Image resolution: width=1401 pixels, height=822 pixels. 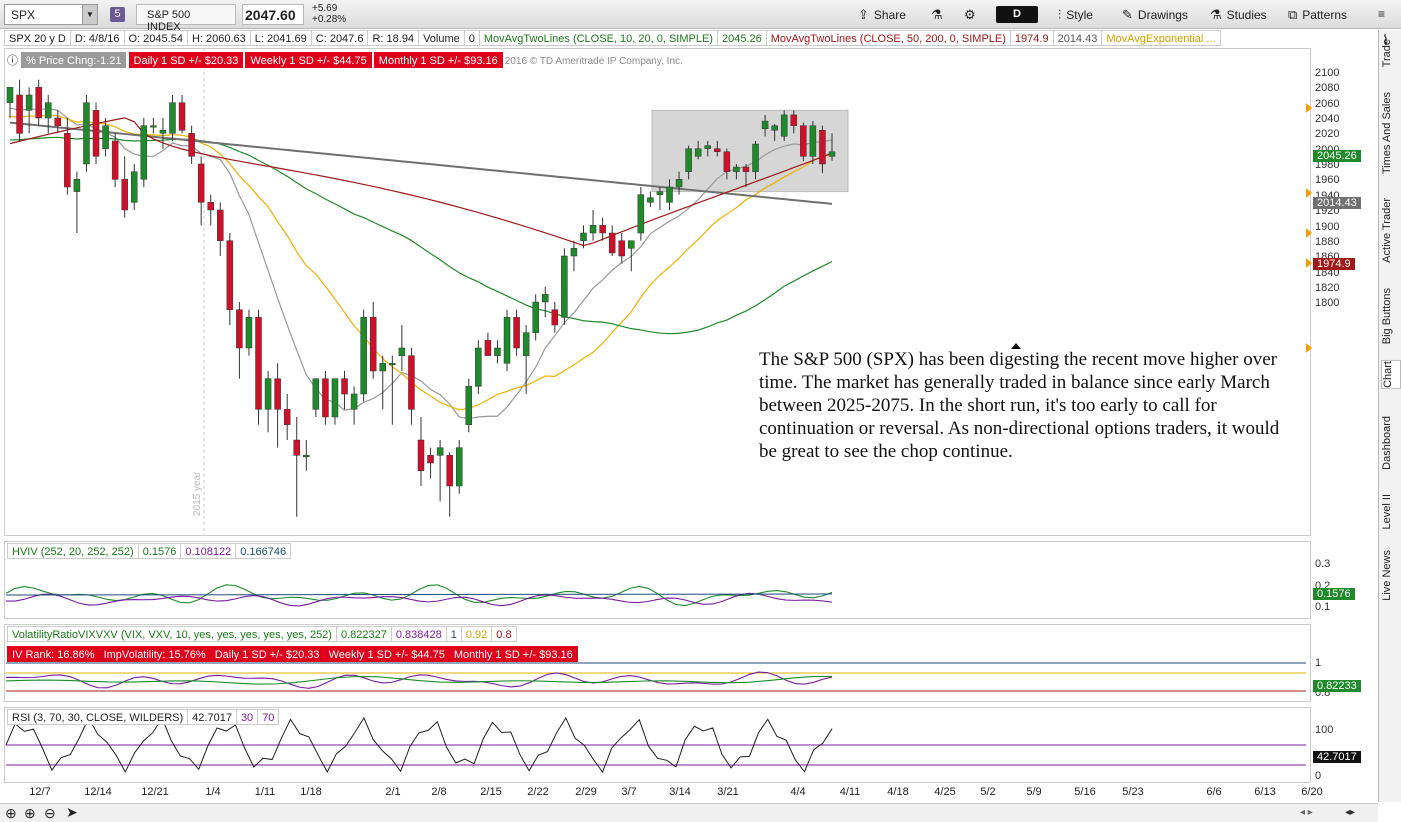 What do you see at coordinates (1387, 316) in the screenshot?
I see `sidebar-tab-big-buttons: Big Buttons` at bounding box center [1387, 316].